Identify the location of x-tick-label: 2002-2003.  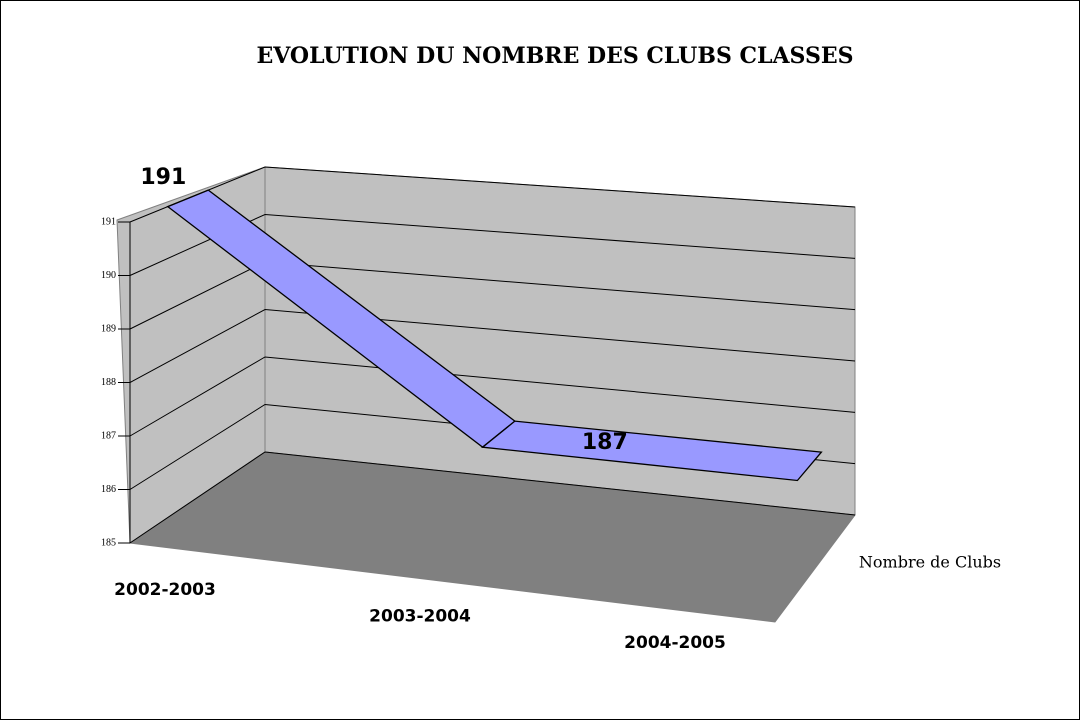
(165, 590).